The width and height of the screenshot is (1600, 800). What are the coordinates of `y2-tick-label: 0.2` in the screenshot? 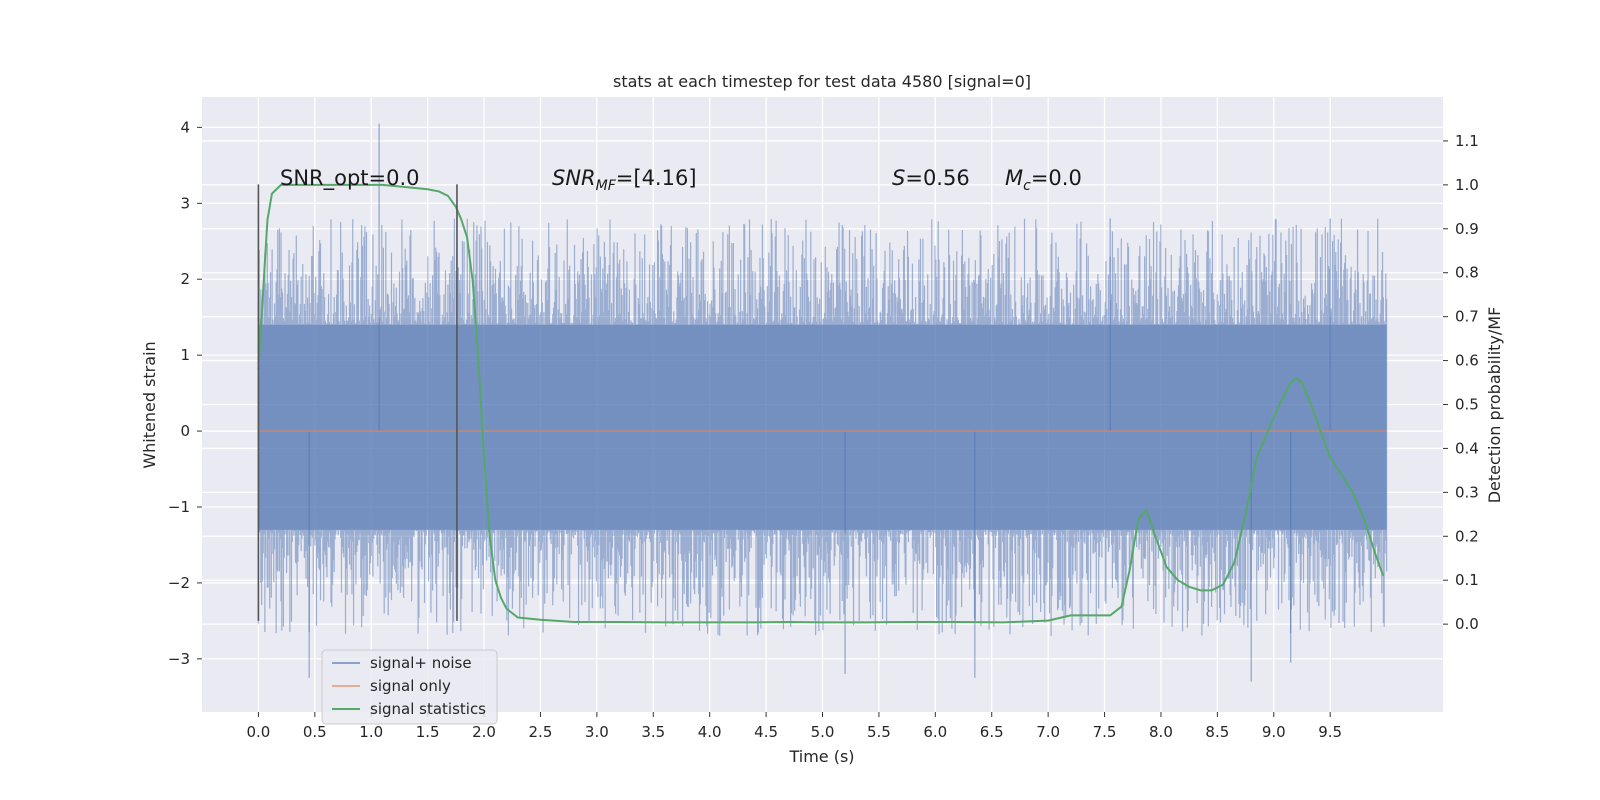 It's located at (1467, 536).